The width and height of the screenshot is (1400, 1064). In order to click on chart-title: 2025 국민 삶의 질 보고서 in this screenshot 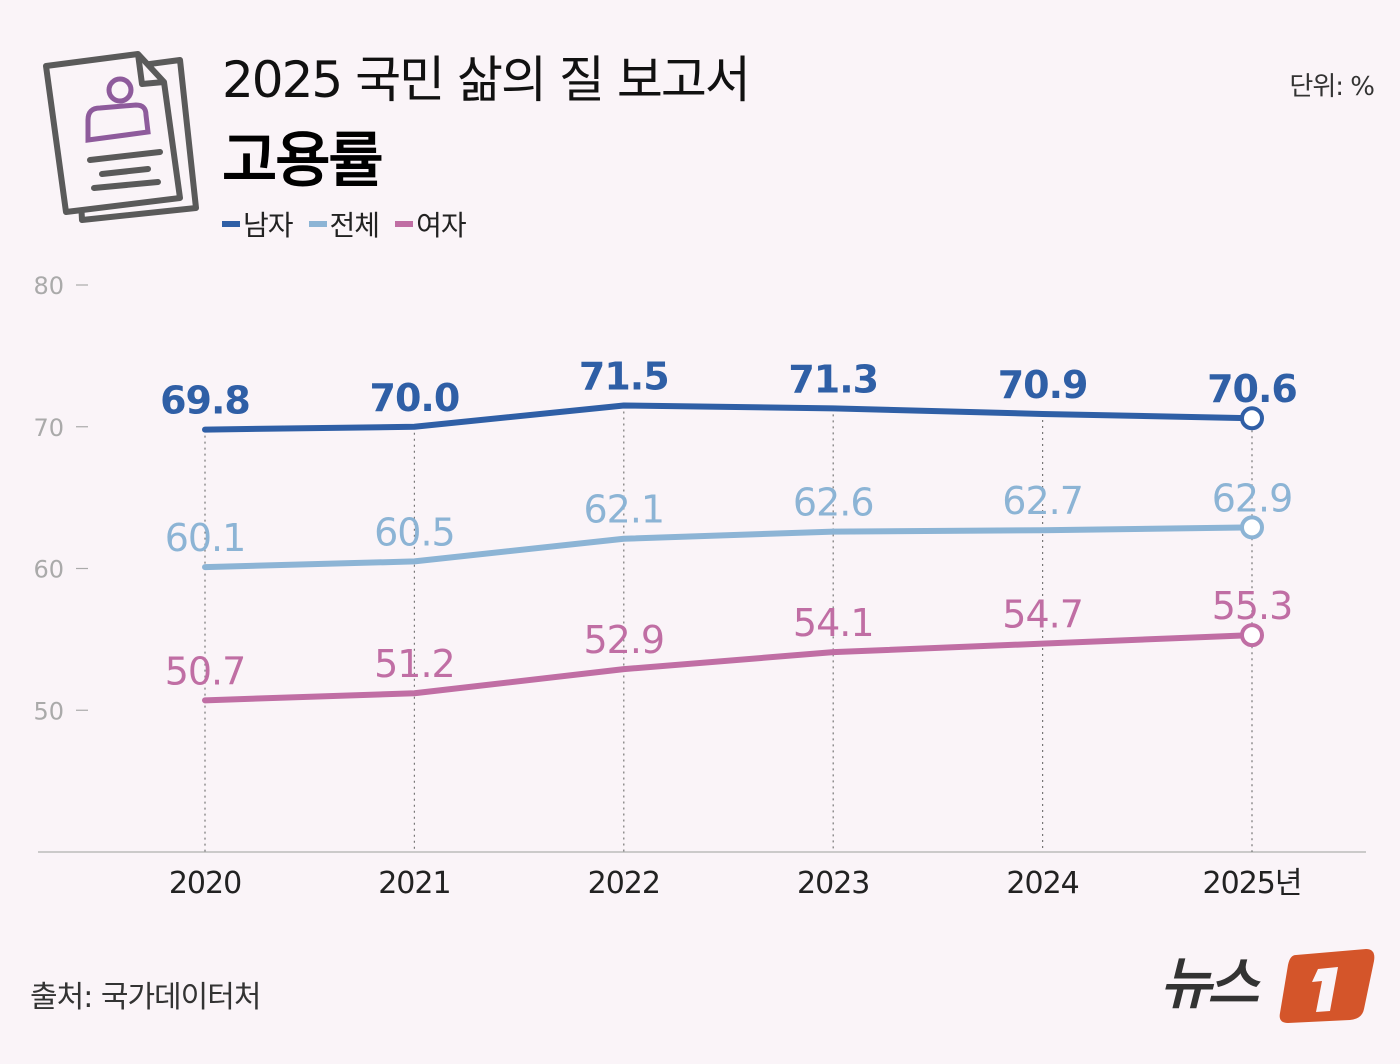, I will do `click(486, 80)`.